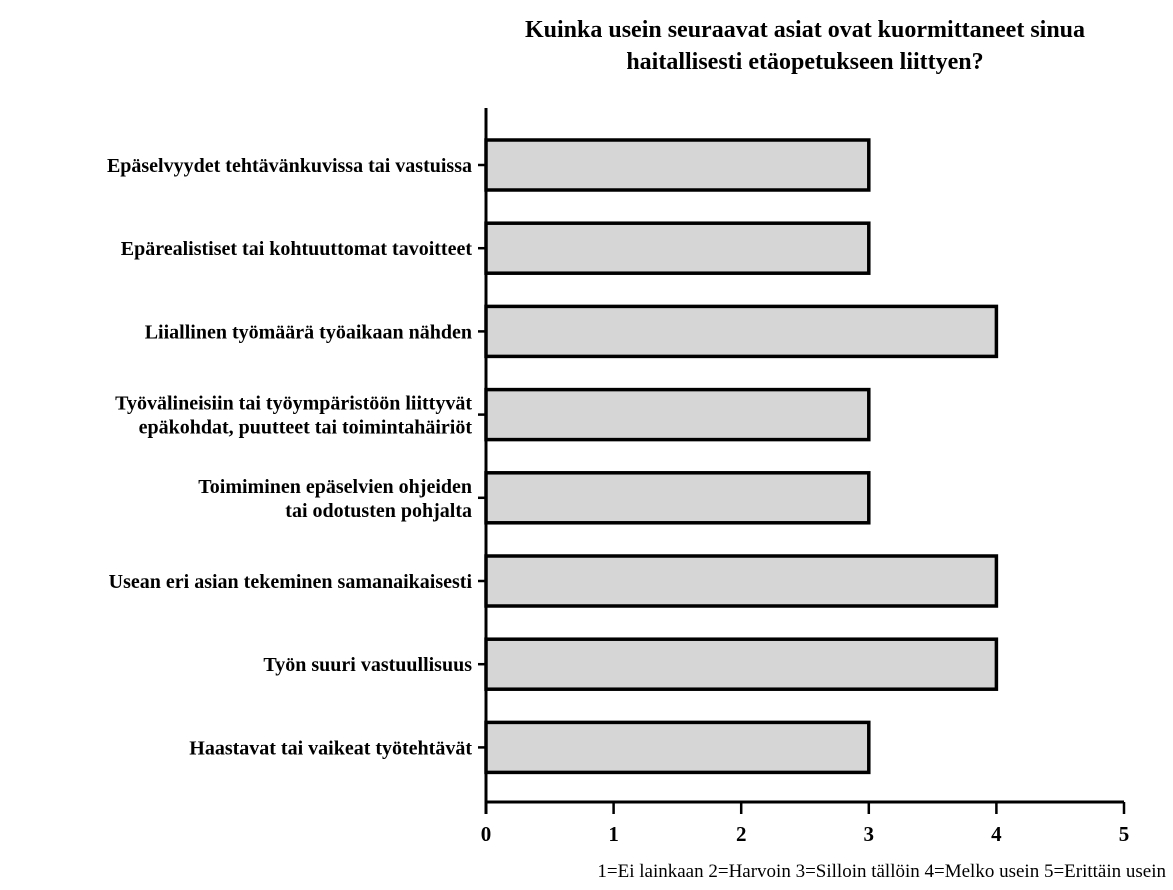 This screenshot has height=890, width=1173. What do you see at coordinates (869, 834) in the screenshot?
I see `x-tick-label: 3` at bounding box center [869, 834].